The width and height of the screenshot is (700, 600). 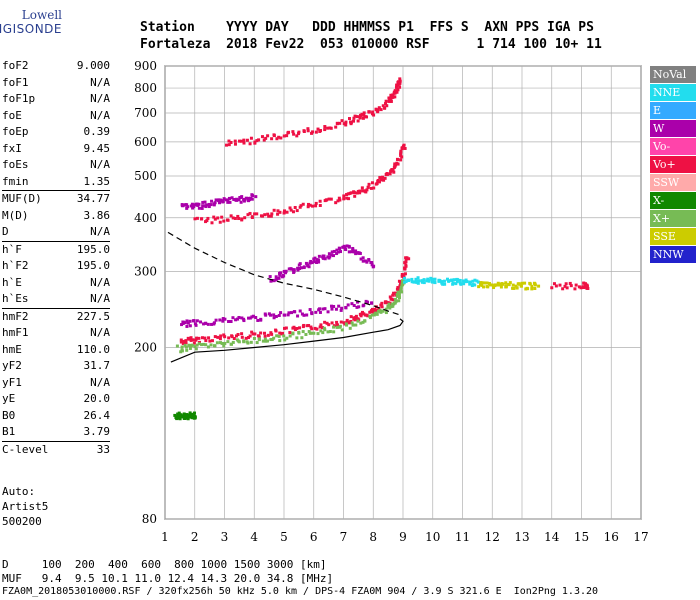 What do you see at coordinates (97, 431) in the screenshot?
I see `param-value: 3.79` at bounding box center [97, 431].